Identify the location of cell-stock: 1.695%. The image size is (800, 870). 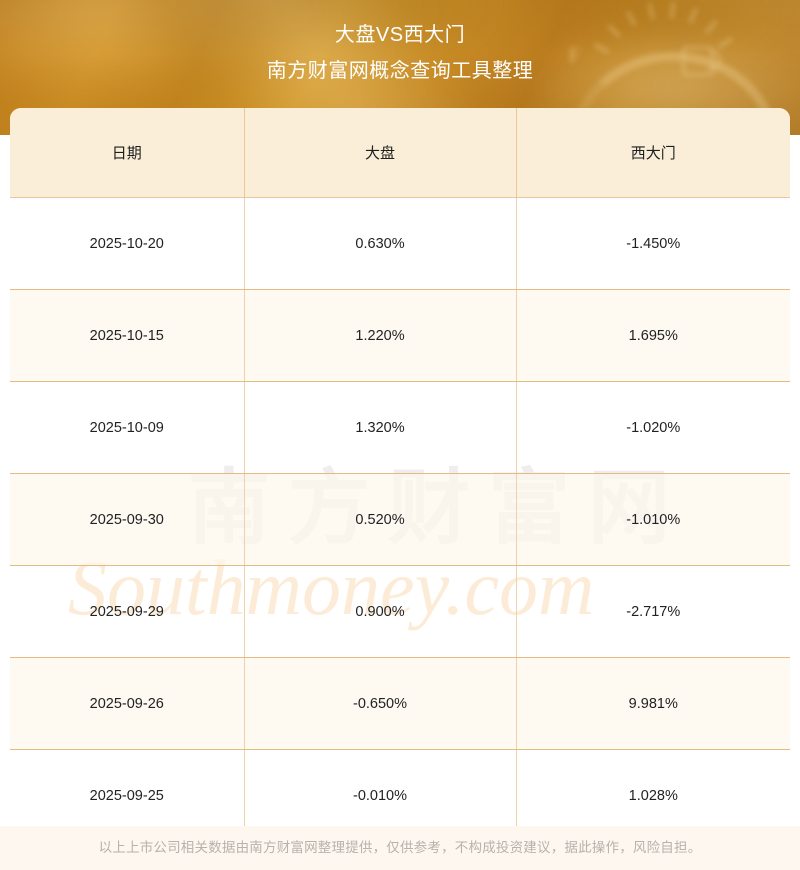
(653, 335).